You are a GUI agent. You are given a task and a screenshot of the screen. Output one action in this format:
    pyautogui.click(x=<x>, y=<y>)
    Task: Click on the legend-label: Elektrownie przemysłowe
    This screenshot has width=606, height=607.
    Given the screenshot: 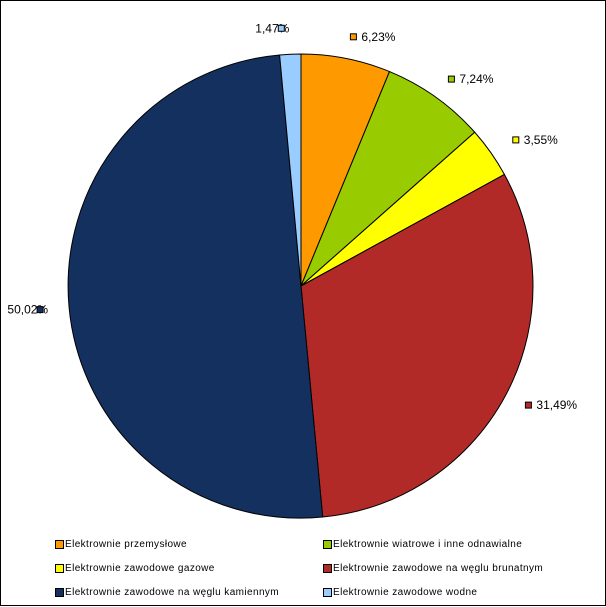 What is the action you would take?
    pyautogui.click(x=126, y=544)
    